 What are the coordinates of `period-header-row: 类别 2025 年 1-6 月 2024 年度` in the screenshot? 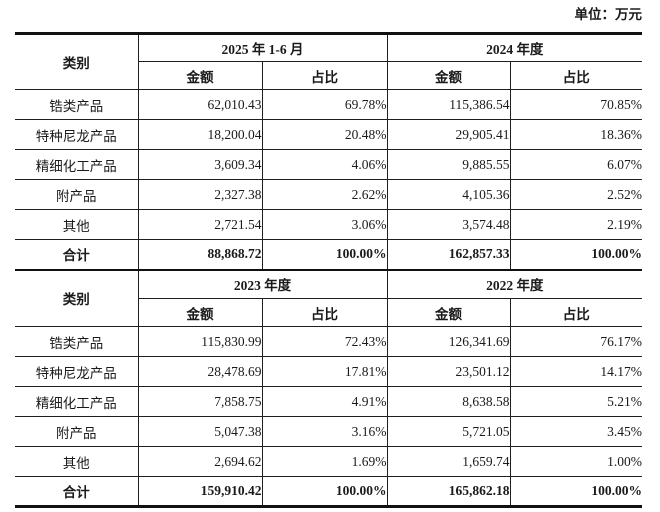 It's located at (328, 61).